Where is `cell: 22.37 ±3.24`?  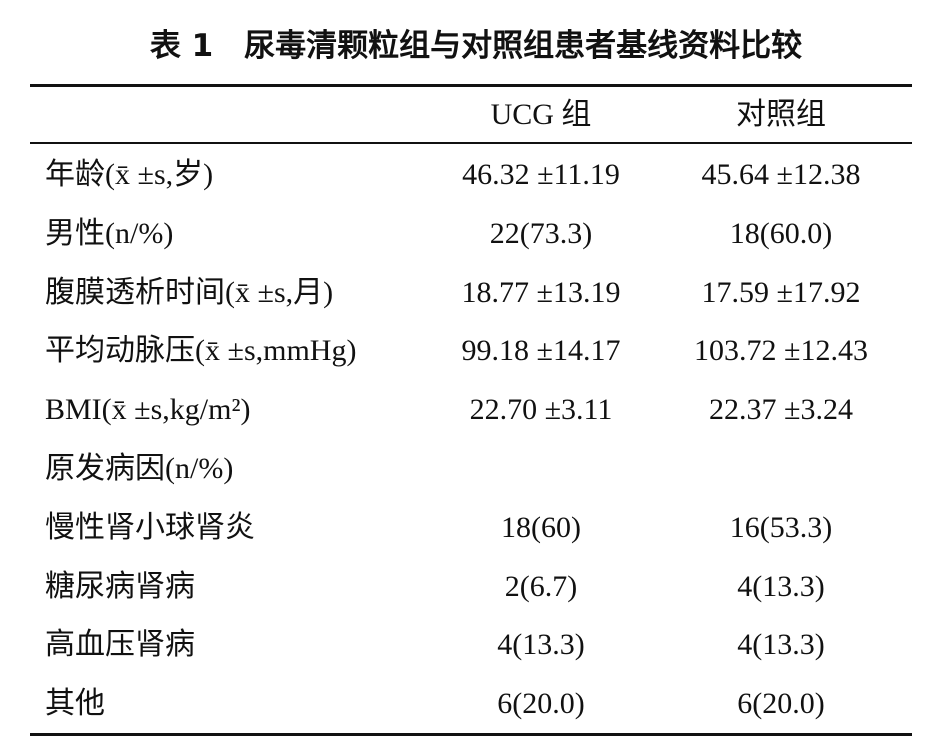 cell: 22.37 ±3.24 is located at coordinates (781, 410).